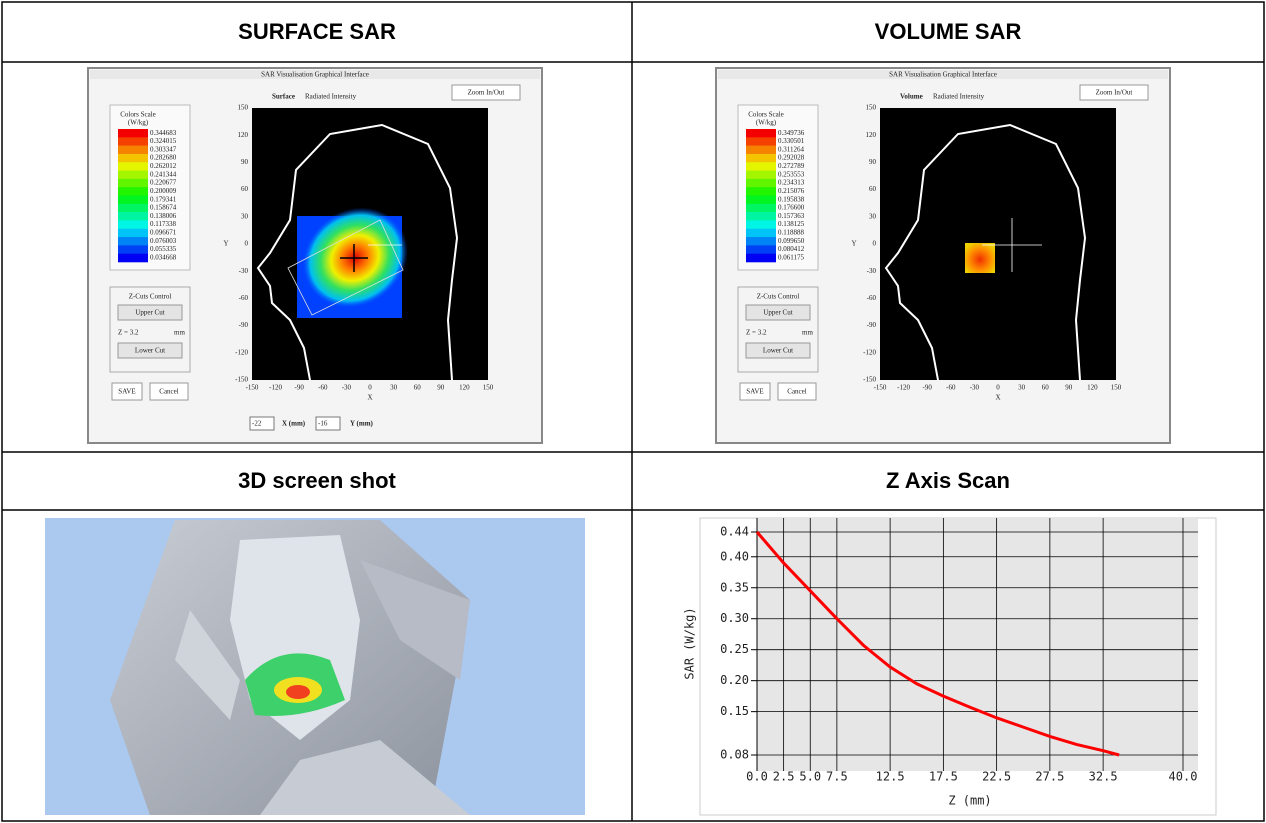 Image resolution: width=1266 pixels, height=823 pixels. I want to click on upper-button: Upper Cut, so click(777, 313).